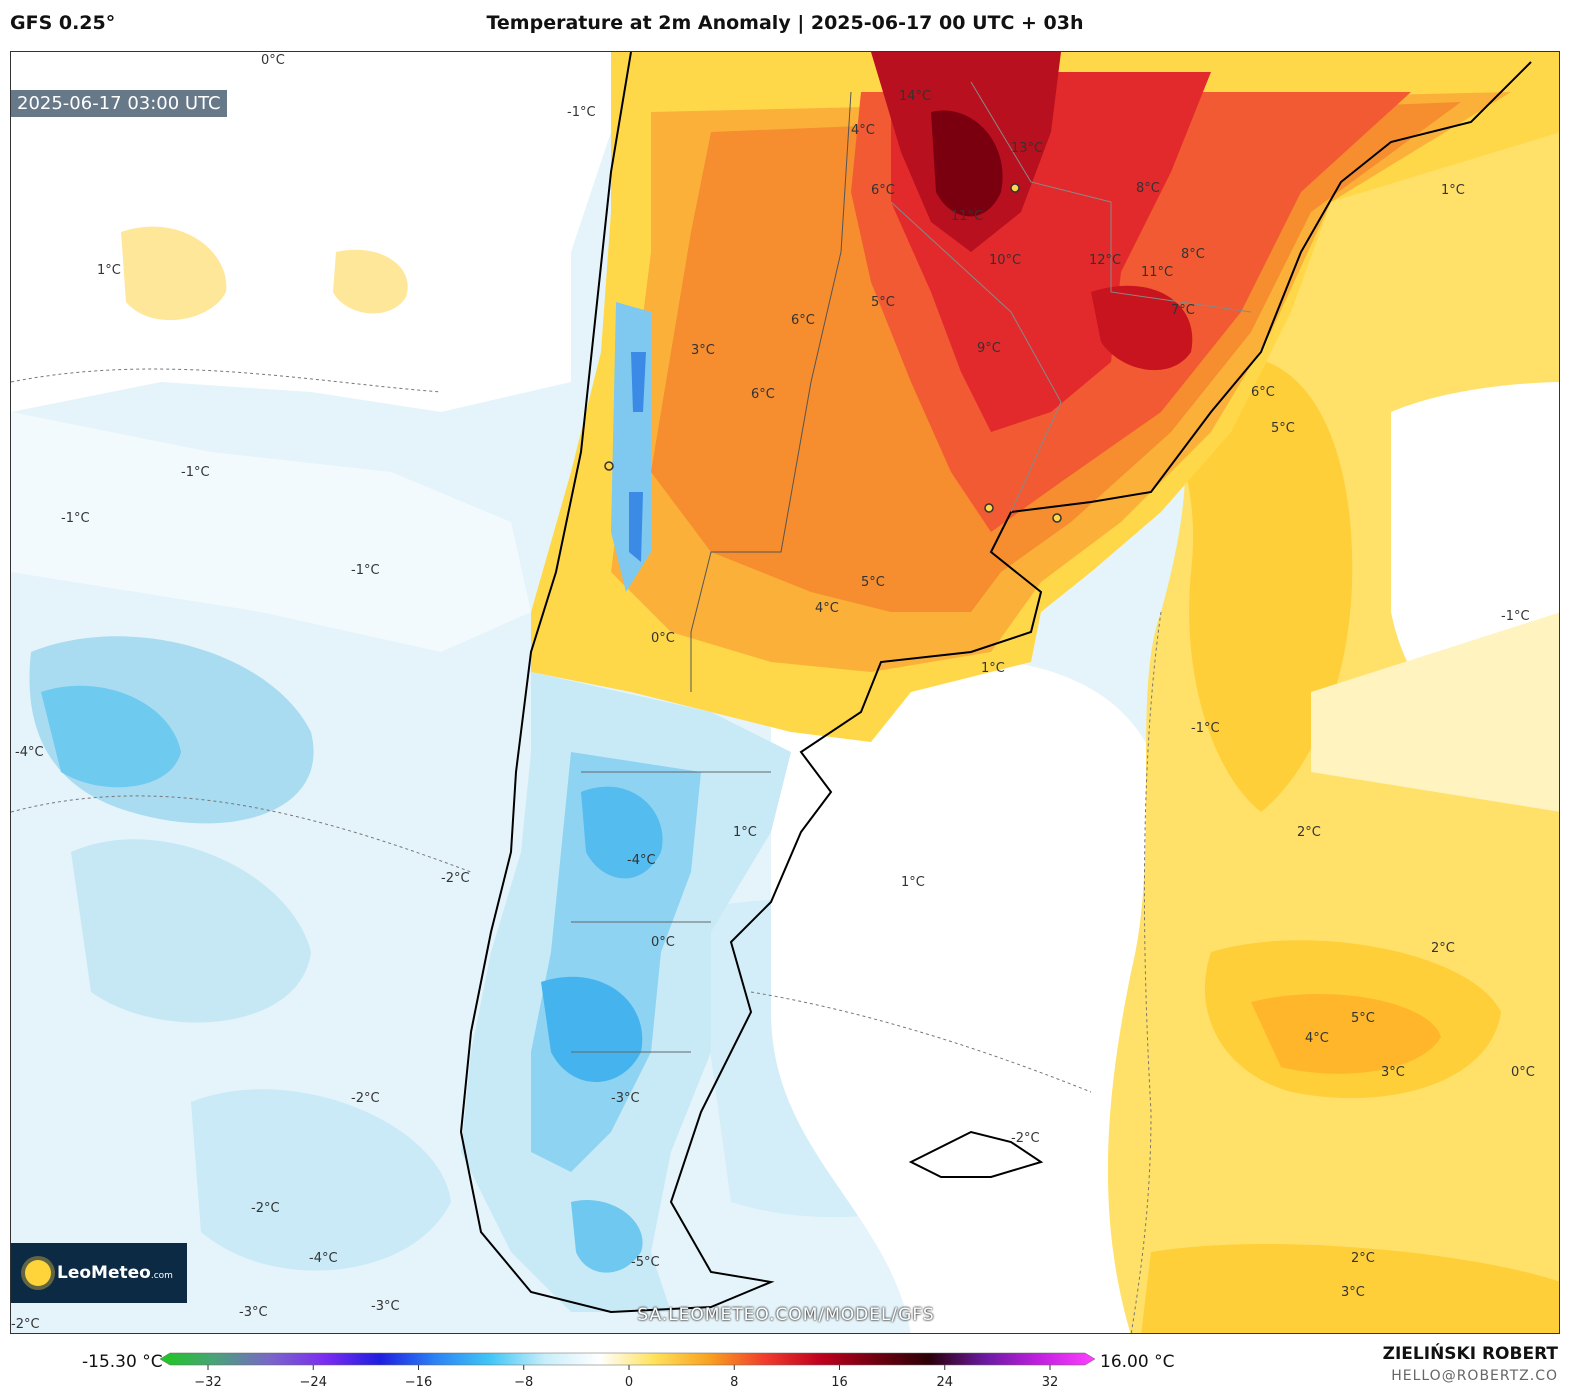 The height and width of the screenshot is (1394, 1570). What do you see at coordinates (122, 1362) in the screenshot?
I see `colorbar-min-label: -15.30 °C` at bounding box center [122, 1362].